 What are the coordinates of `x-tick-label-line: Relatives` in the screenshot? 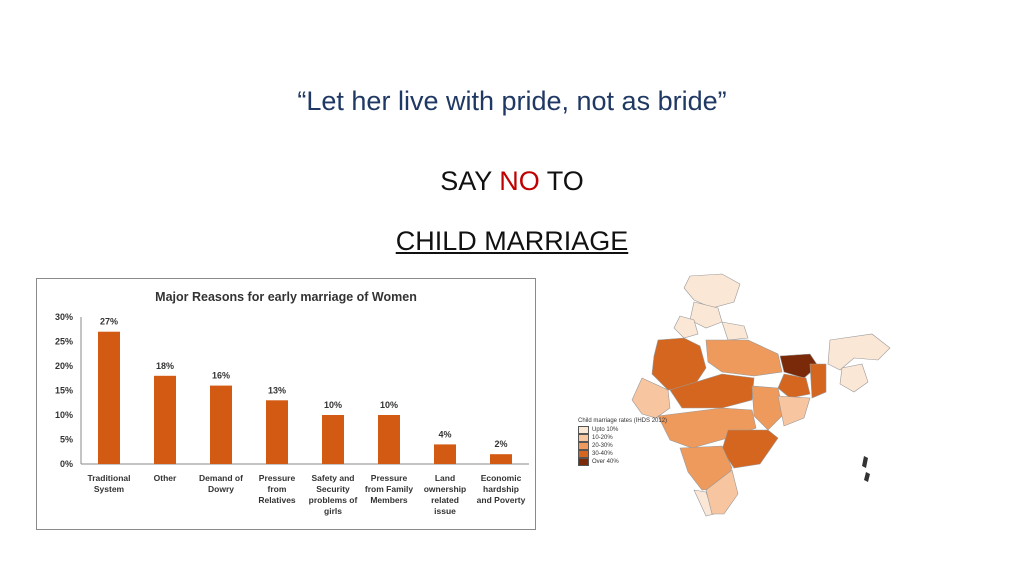 It's located at (277, 500).